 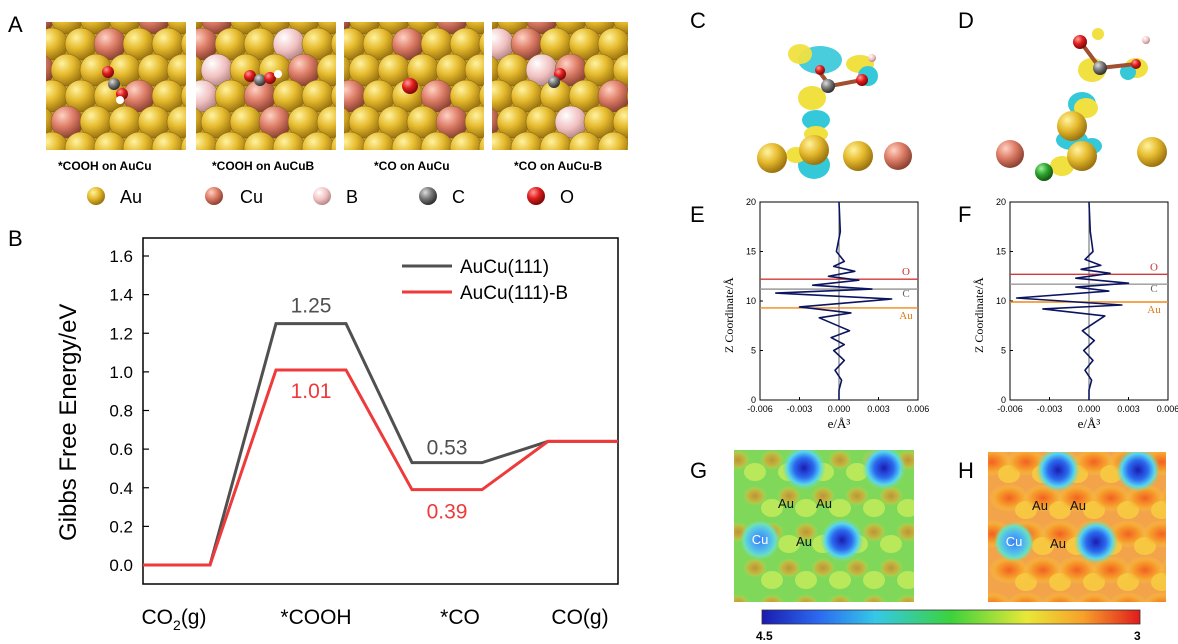 I want to click on atom-legend: Au Cu B C O, so click(x=330, y=197).